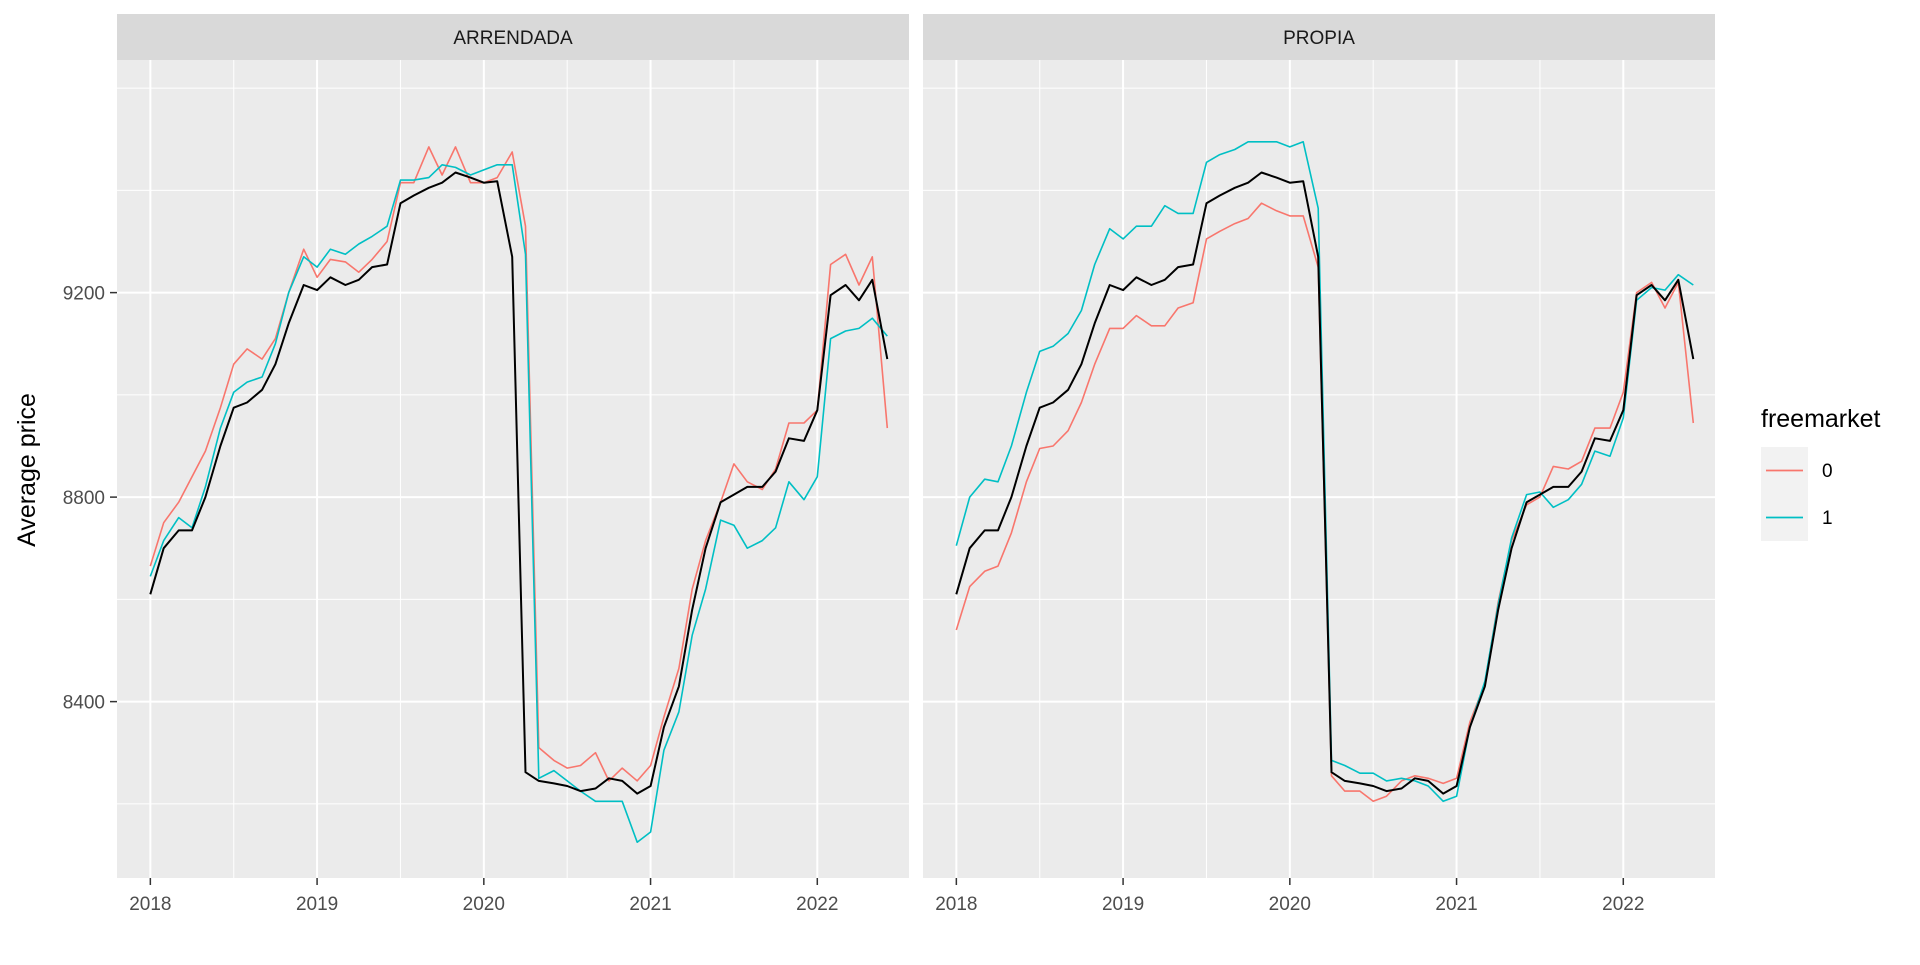 This screenshot has height=965, width=1920. I want to click on y-tick-label: 8800, so click(84, 498).